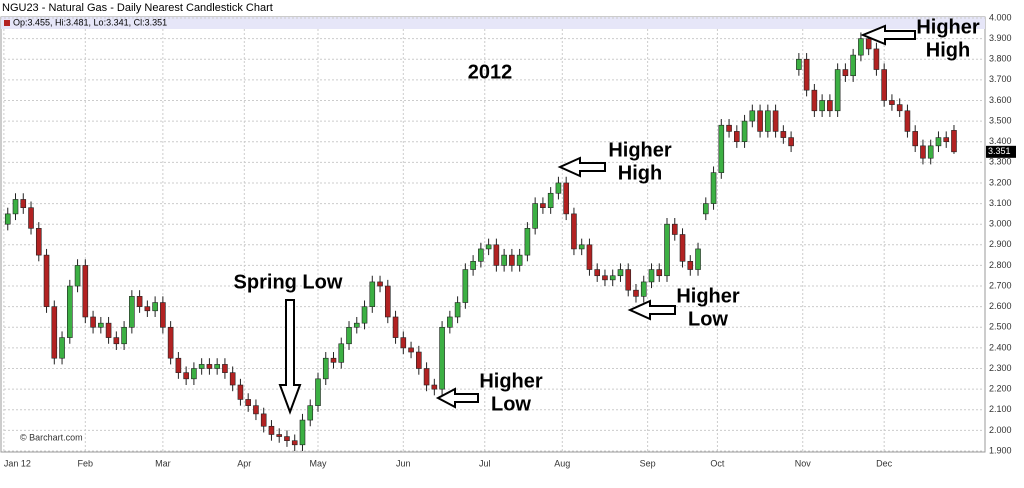 This screenshot has width=1024, height=488. Describe the element at coordinates (485, 463) in the screenshot. I see `x-tick-label: Jul` at that location.